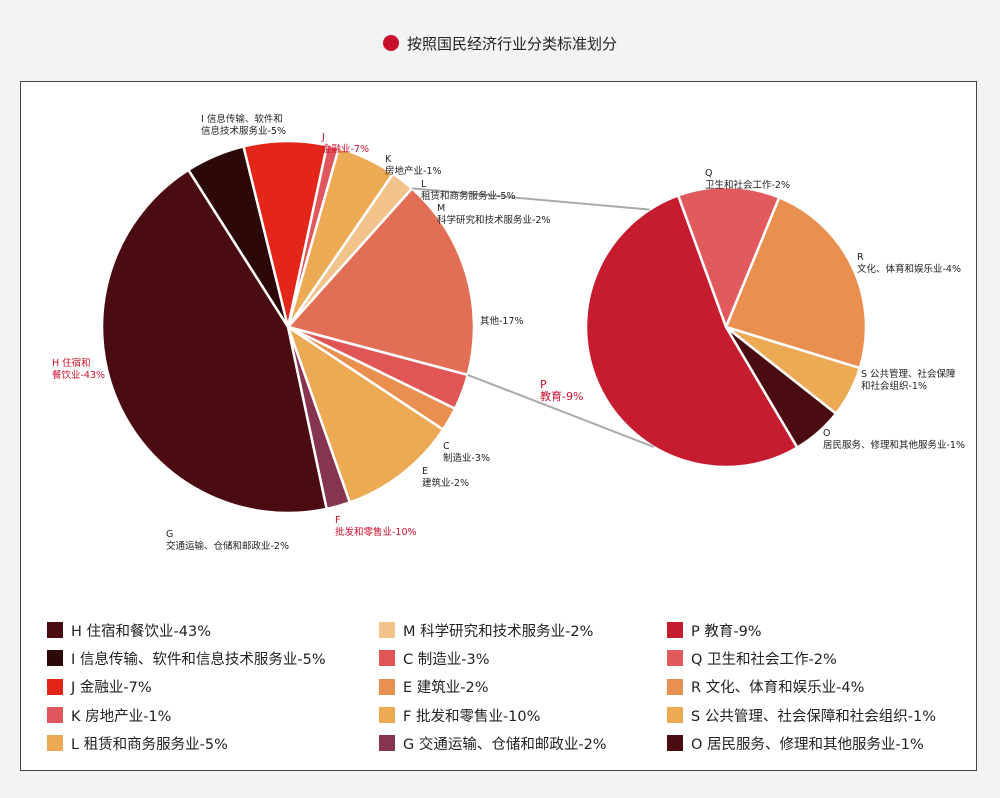  Describe the element at coordinates (561, 390) in the screenshot. I see `secondary-pie-label-p: P 教育-9%` at that location.